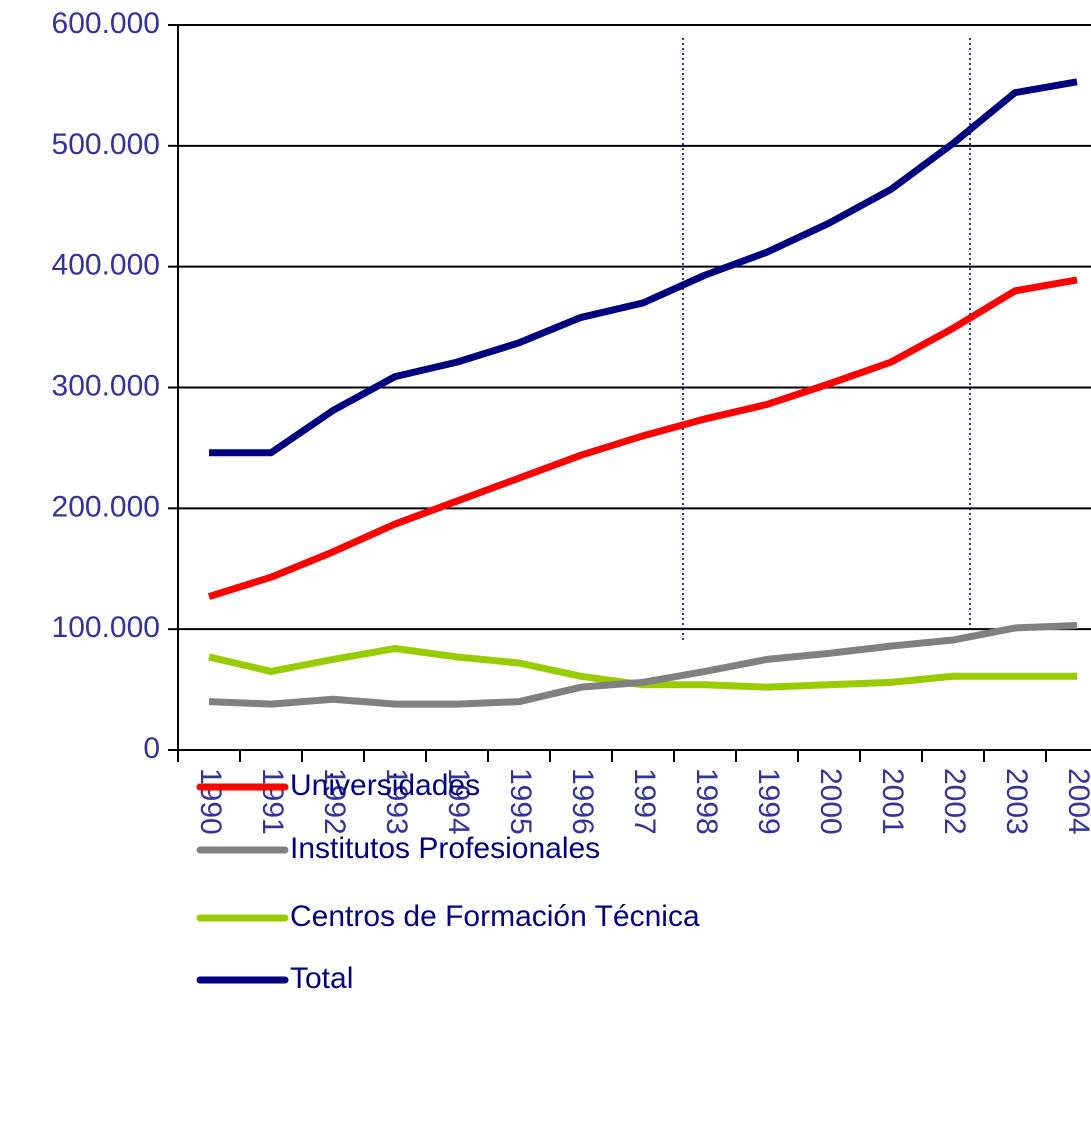 This screenshot has height=1132, width=1091. What do you see at coordinates (321, 978) in the screenshot?
I see `legend-label: Total` at bounding box center [321, 978].